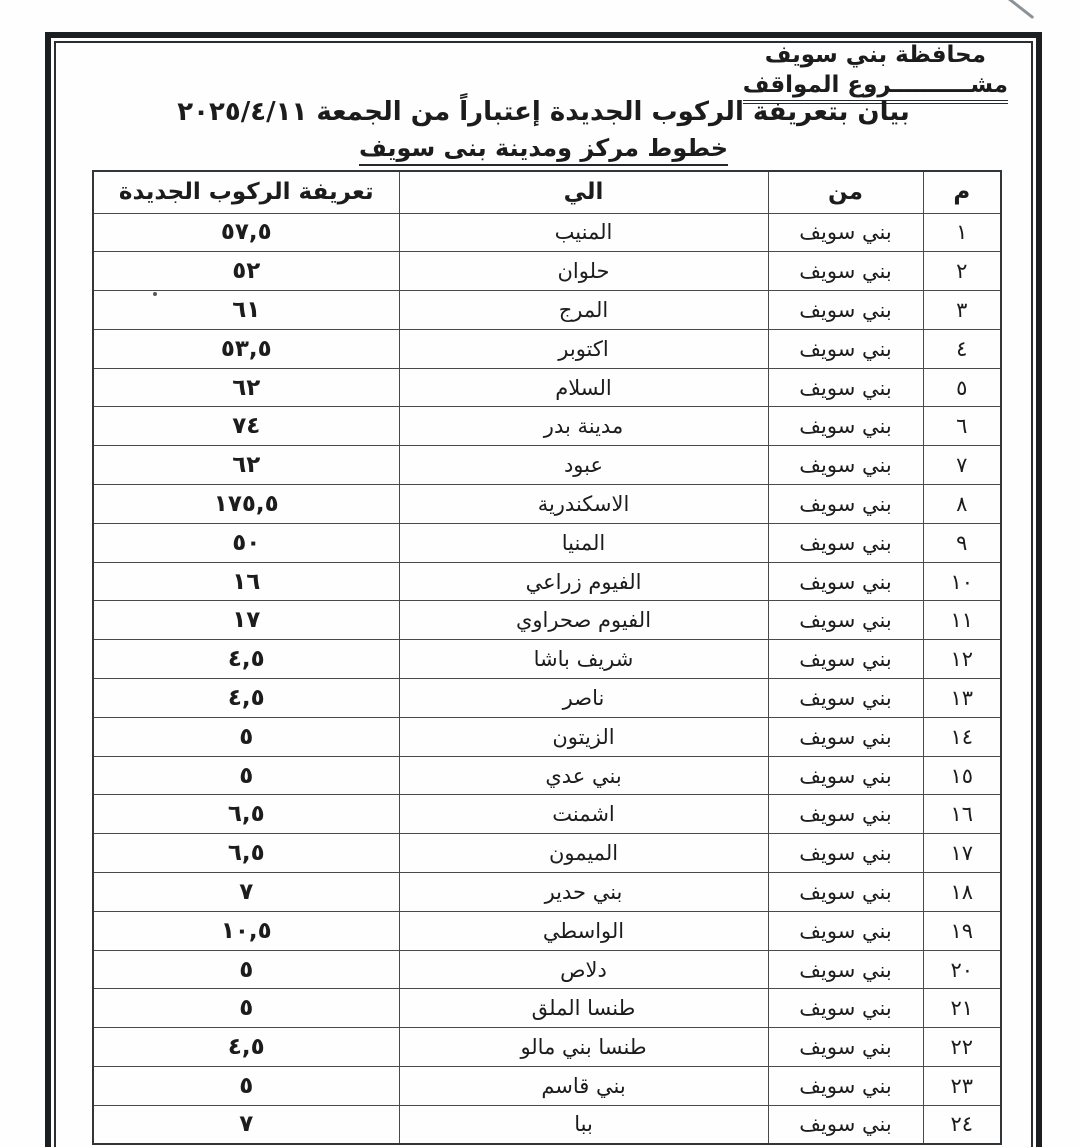 The height and width of the screenshot is (1147, 1080). What do you see at coordinates (962, 775) in the screenshot?
I see `row-number-cell: ١٥` at bounding box center [962, 775].